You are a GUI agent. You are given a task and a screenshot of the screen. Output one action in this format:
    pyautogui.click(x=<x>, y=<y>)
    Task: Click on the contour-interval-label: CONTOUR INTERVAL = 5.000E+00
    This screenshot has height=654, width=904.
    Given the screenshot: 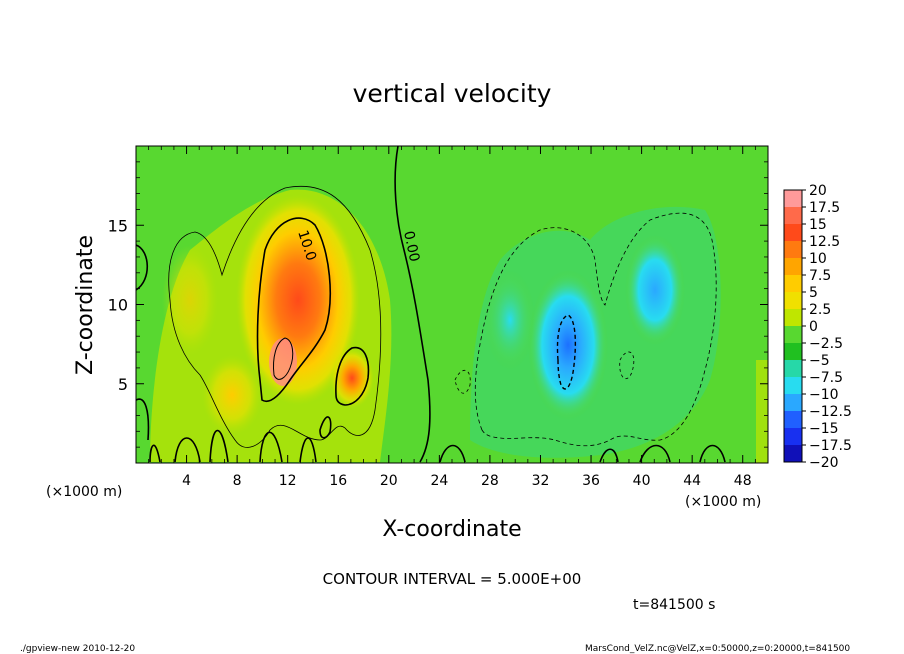 What is the action you would take?
    pyautogui.click(x=452, y=579)
    